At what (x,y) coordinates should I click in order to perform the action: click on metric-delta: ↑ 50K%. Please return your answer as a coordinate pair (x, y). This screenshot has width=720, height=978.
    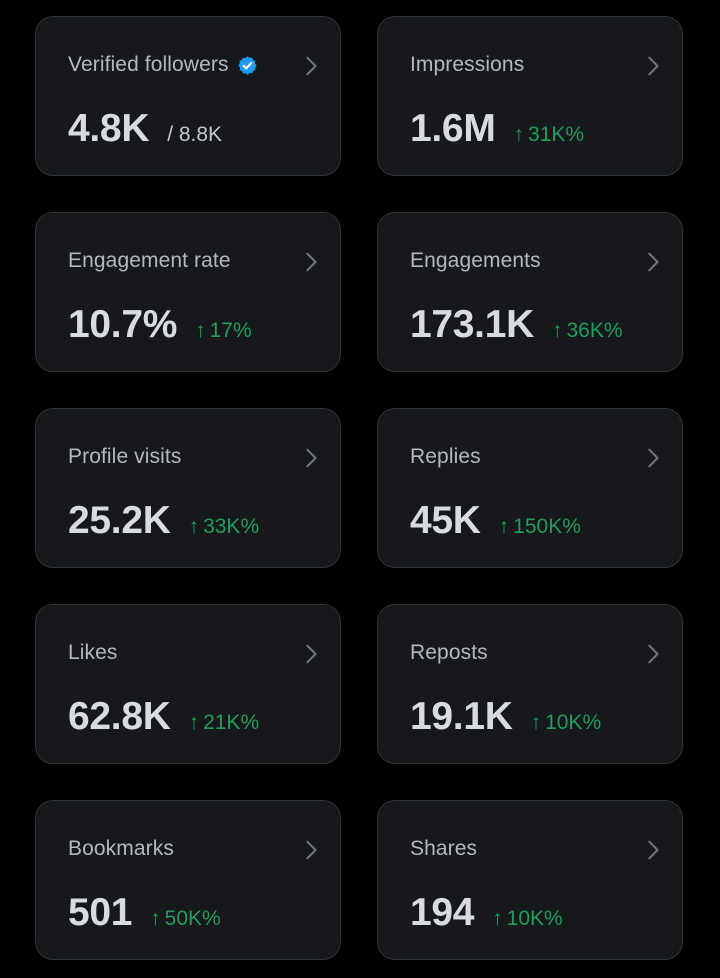
    Looking at the image, I should click on (185, 919).